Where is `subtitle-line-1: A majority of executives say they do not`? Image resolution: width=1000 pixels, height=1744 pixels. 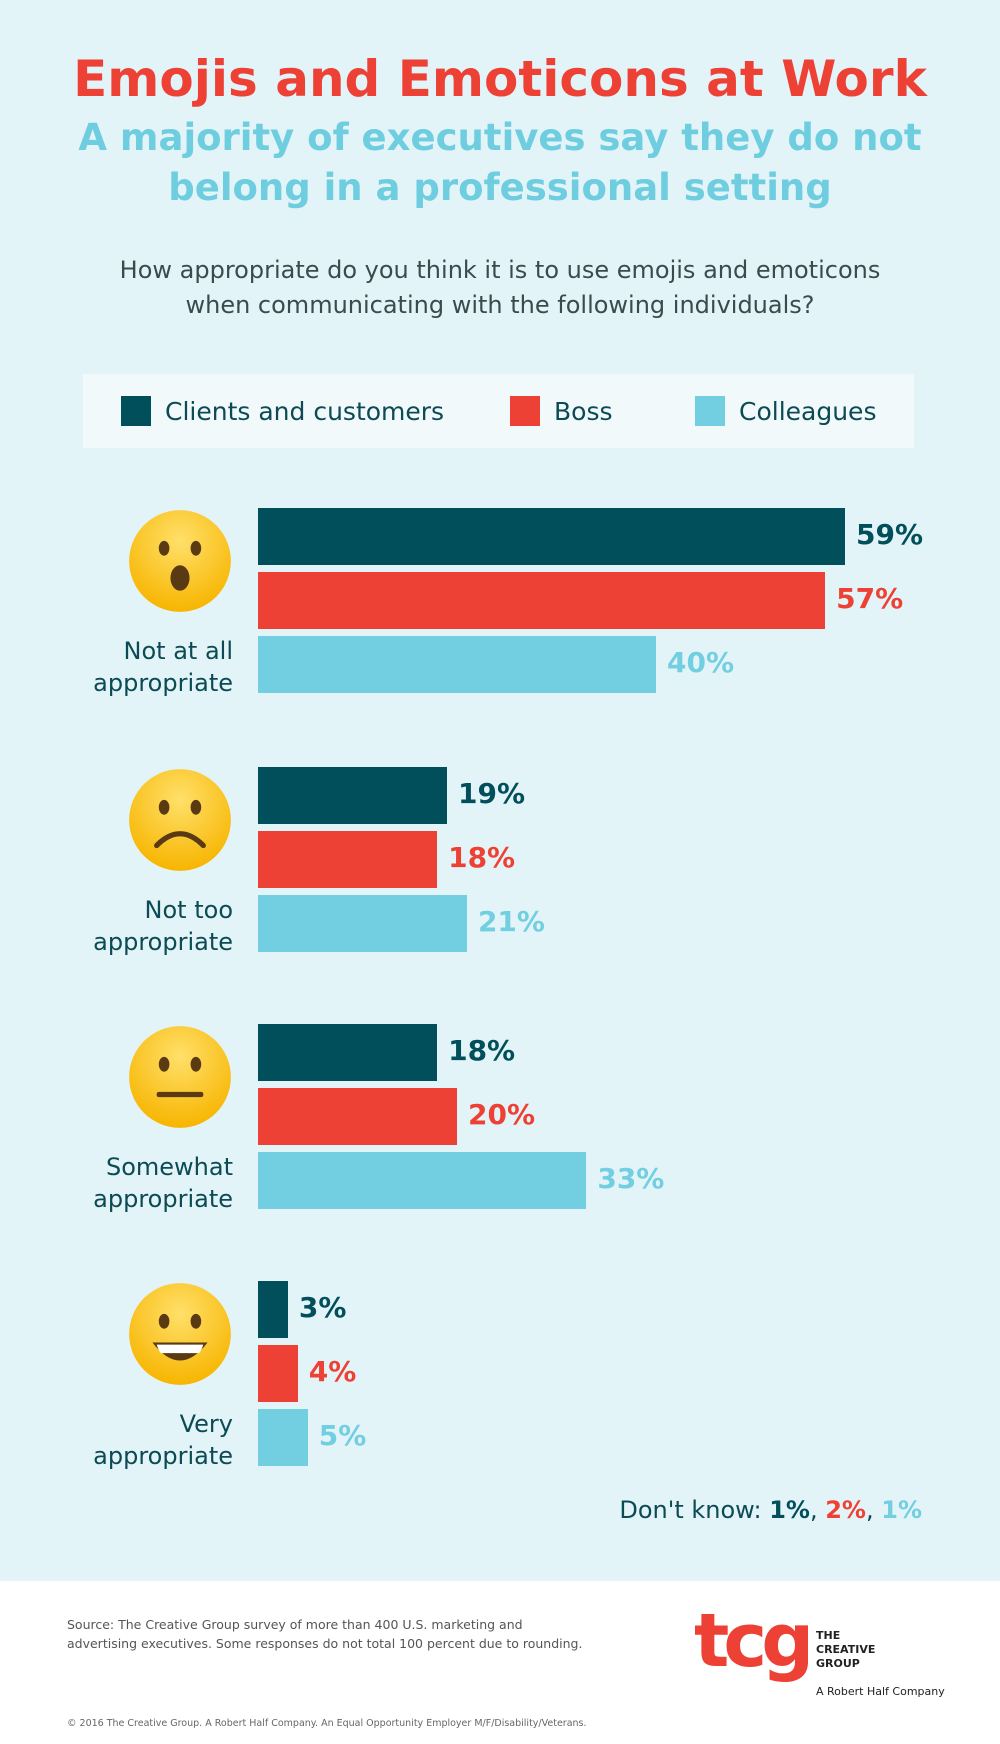
subtitle-line-1: A majority of executives say they do not is located at coordinates (500, 137).